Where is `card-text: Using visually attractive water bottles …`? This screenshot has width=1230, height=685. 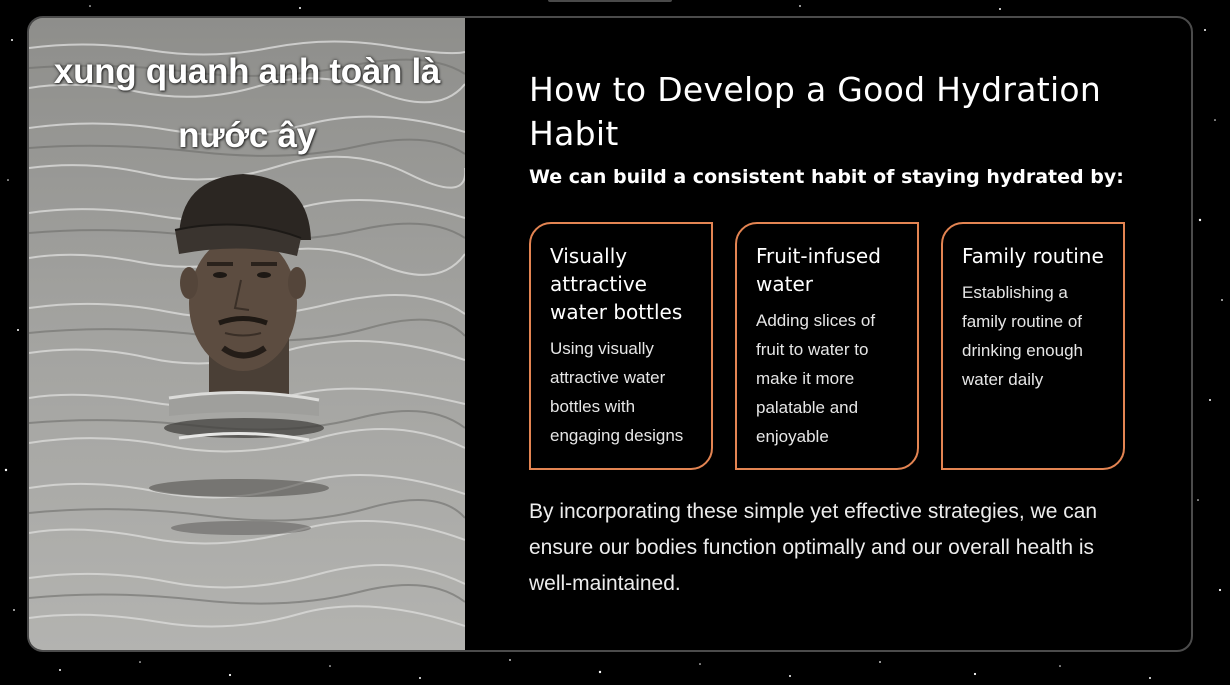 card-text: Using visually attractive water bottles … is located at coordinates (617, 392).